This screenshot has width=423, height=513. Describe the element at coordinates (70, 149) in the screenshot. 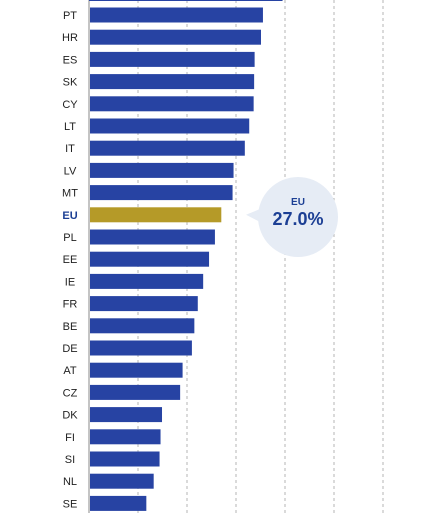

I see `category-label-it: IT` at that location.